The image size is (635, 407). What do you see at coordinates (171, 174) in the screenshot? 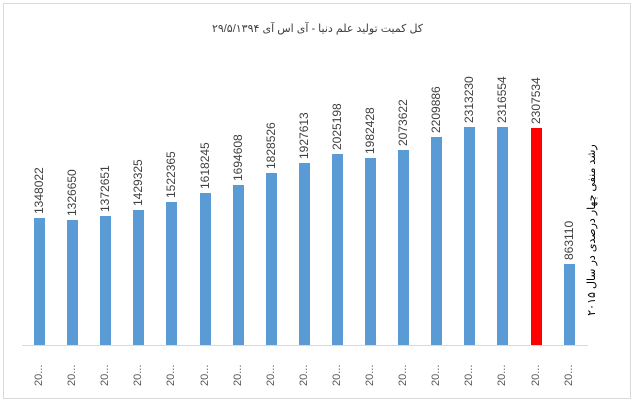
I see `data-label: 1522365` at bounding box center [171, 174].